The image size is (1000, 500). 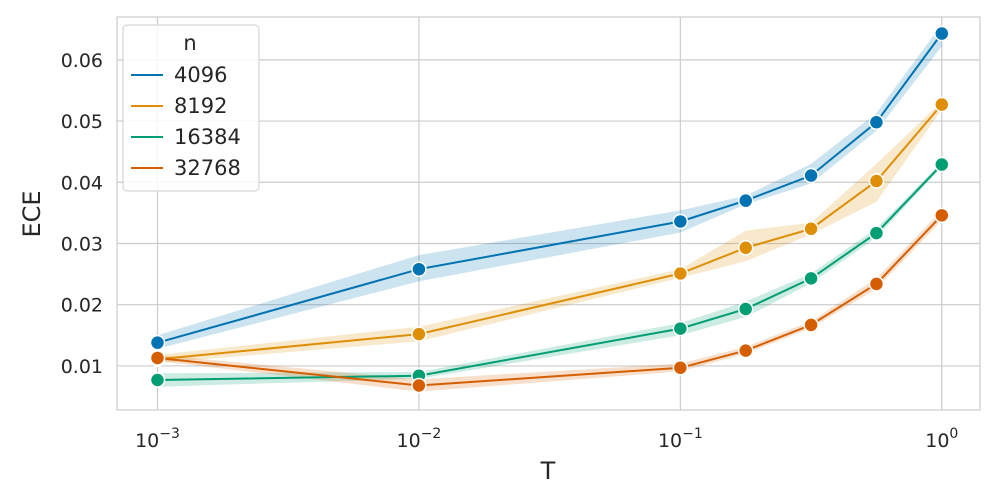 What do you see at coordinates (82, 244) in the screenshot?
I see `y-tick-label-2: 0.03` at bounding box center [82, 244].